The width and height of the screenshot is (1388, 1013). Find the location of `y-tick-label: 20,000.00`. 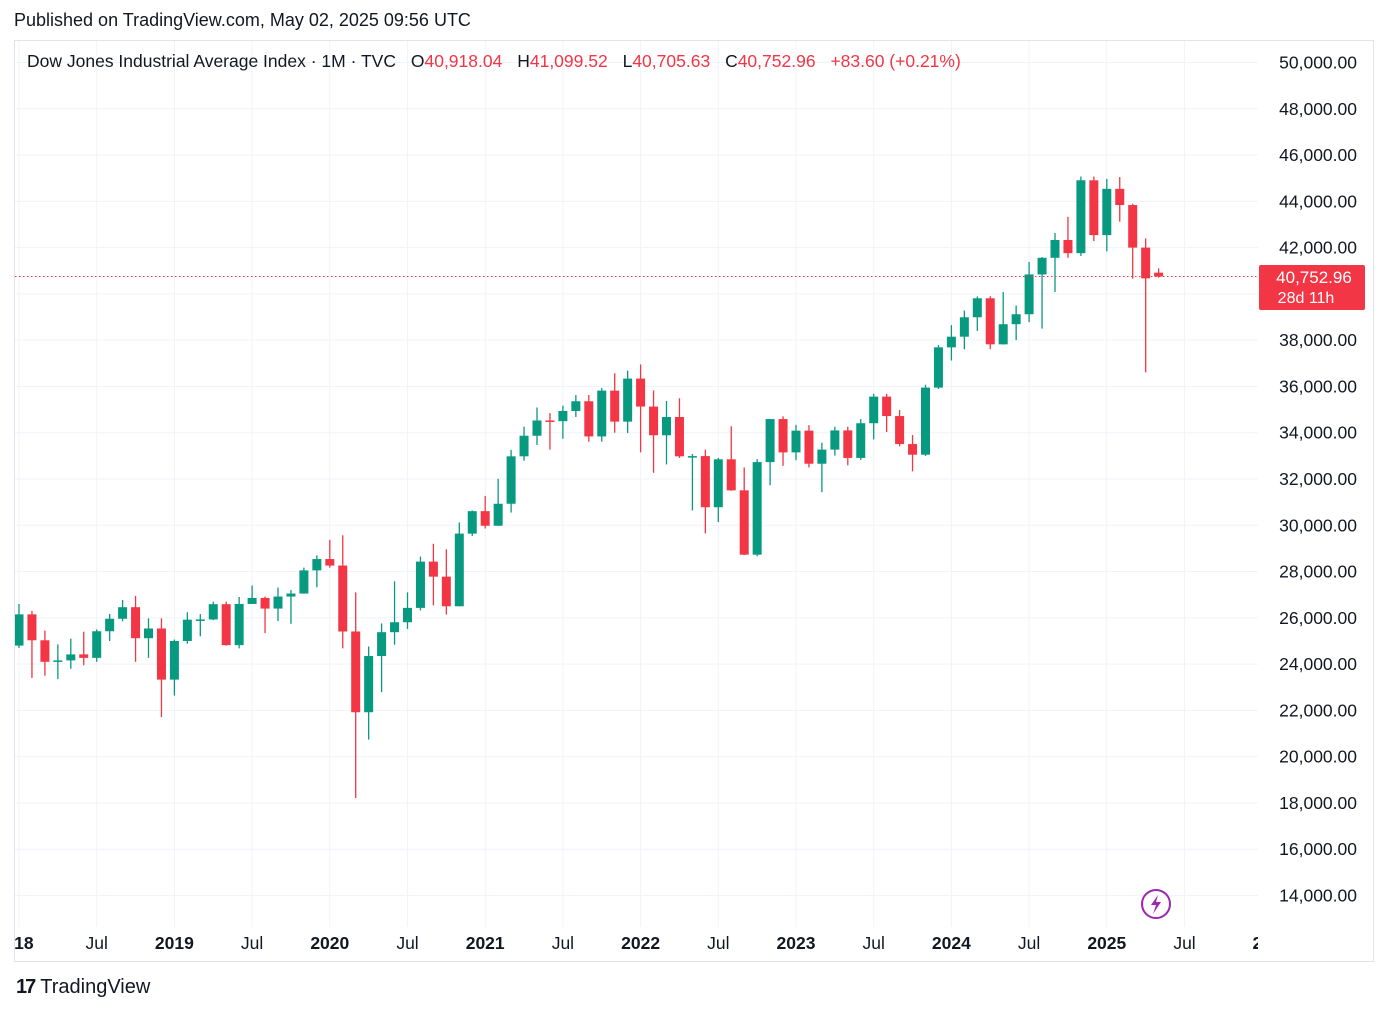

y-tick-label: 20,000.00 is located at coordinates (1318, 757).